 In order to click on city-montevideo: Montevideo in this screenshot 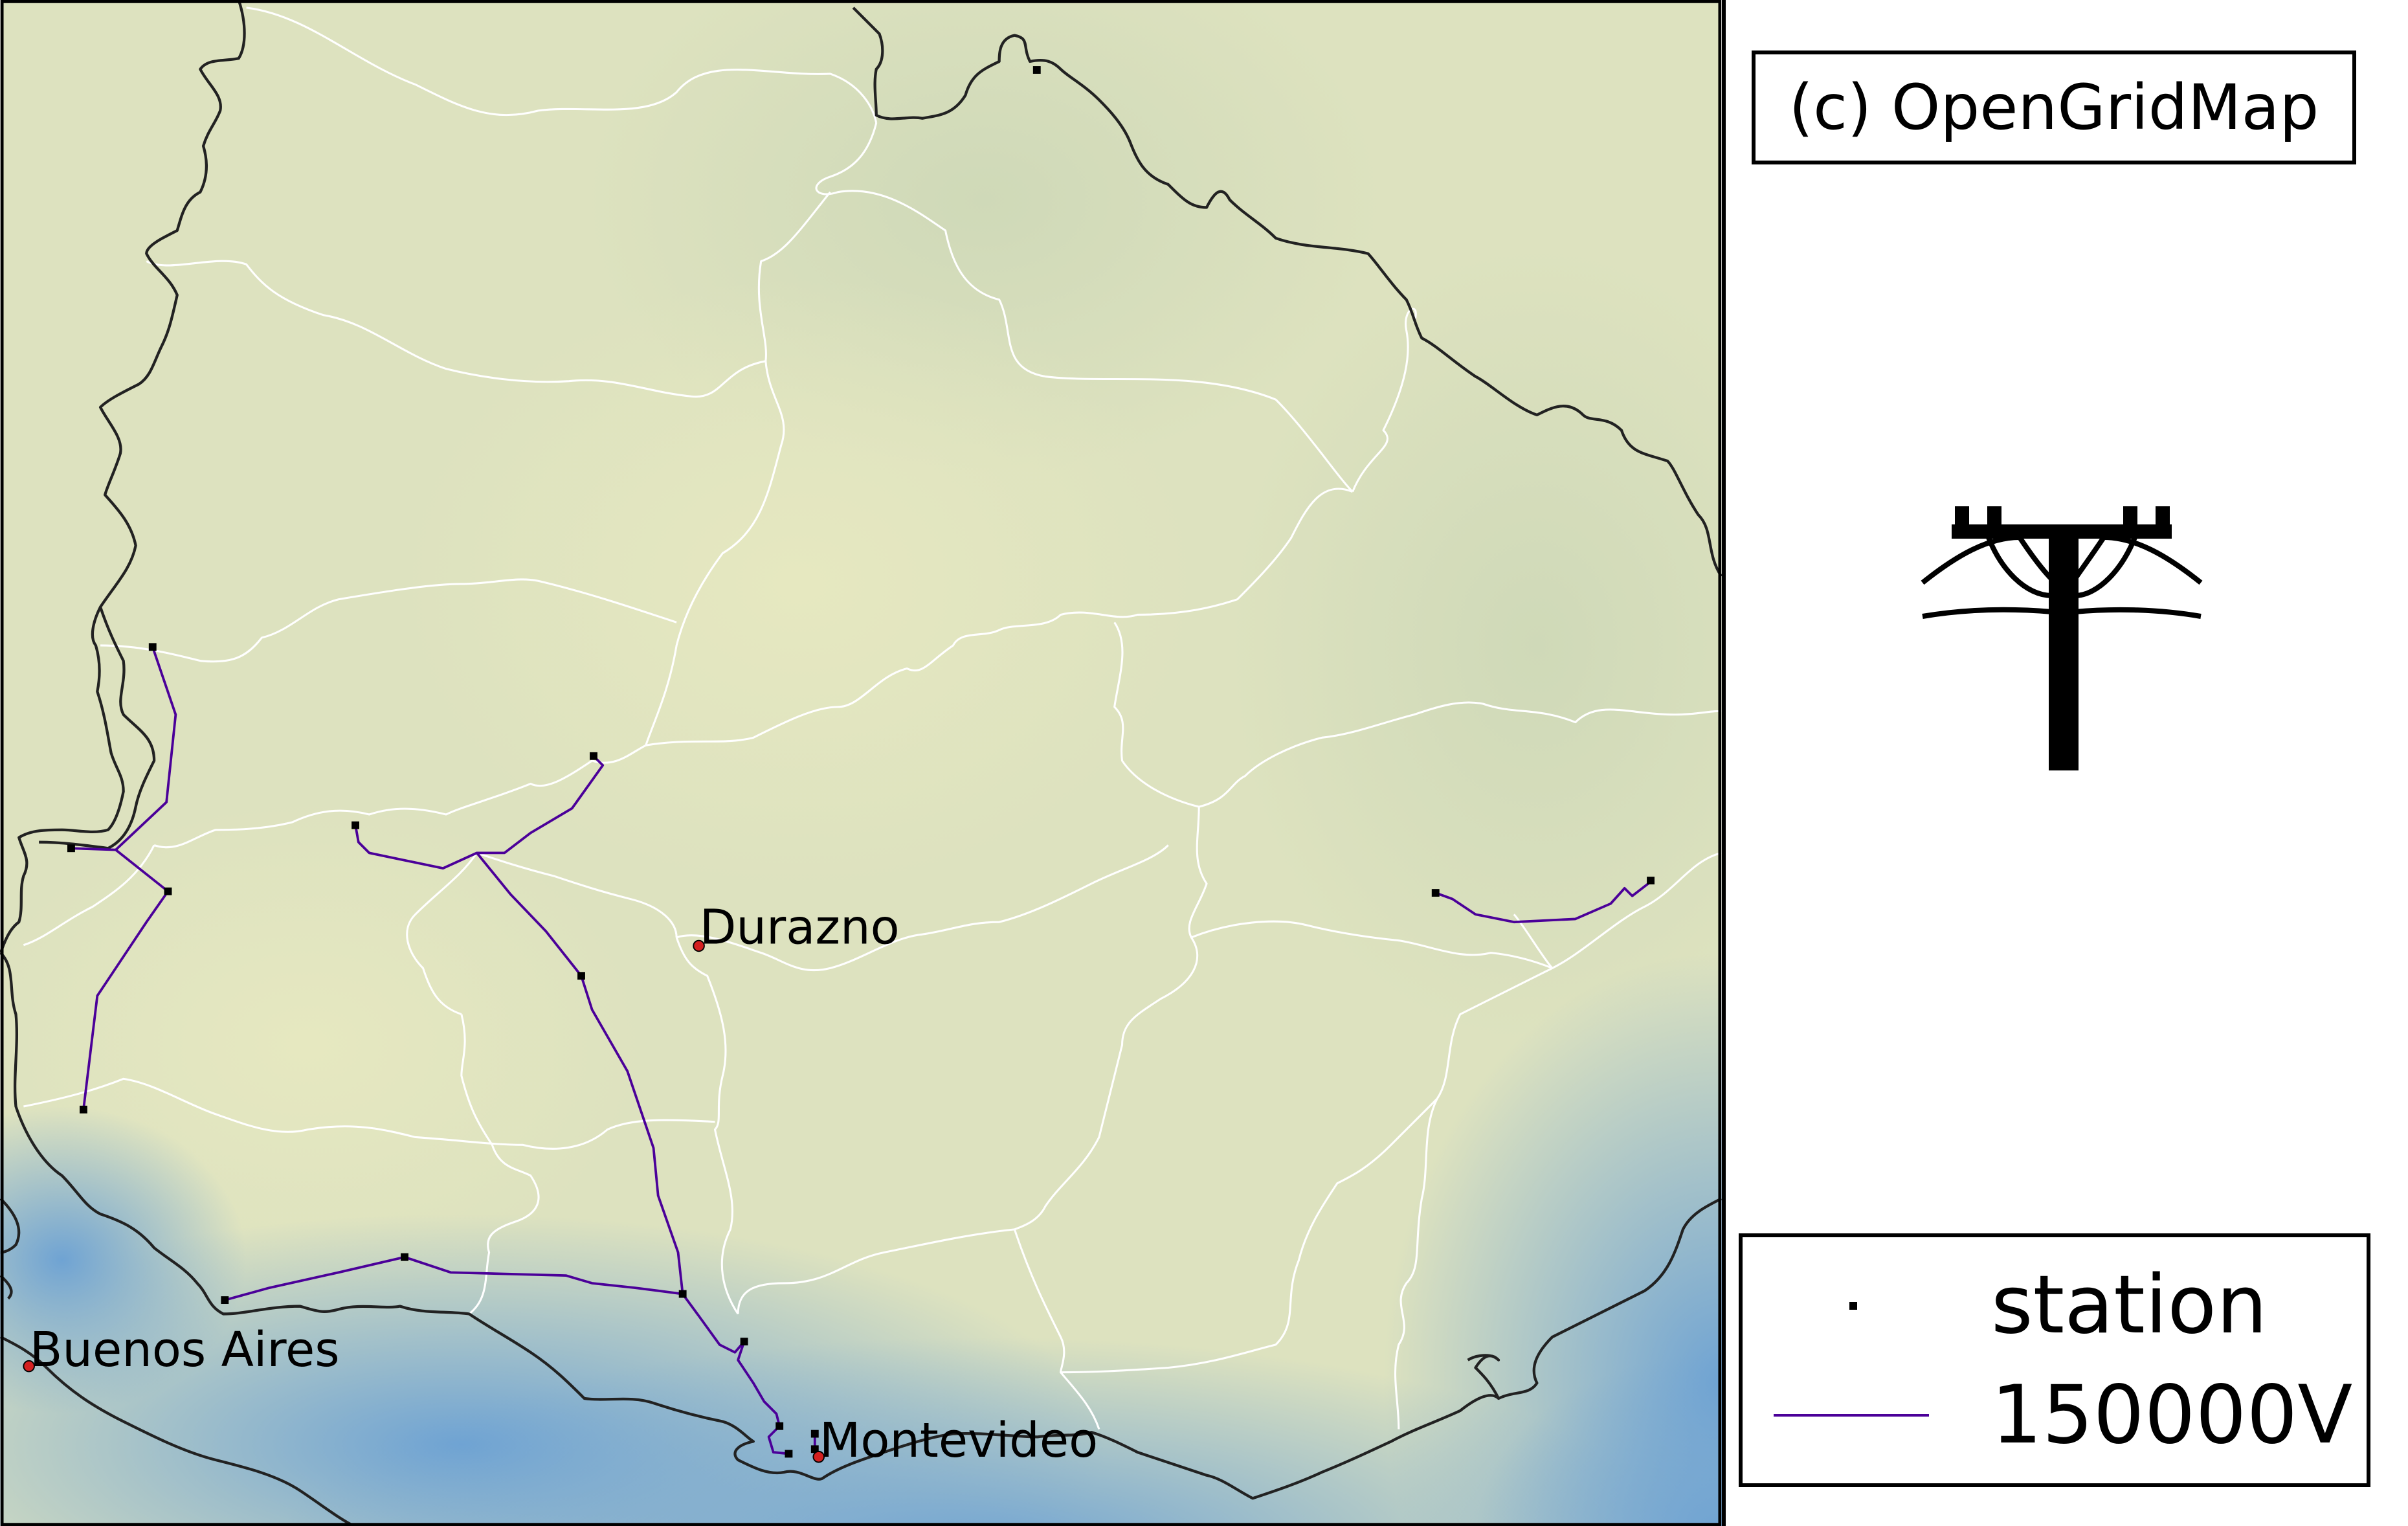, I will do `click(955, 1440)`.